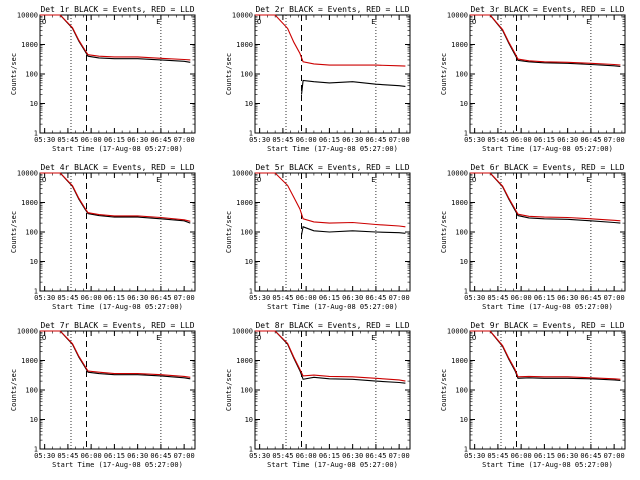  I want to click on chart-title: Det 8r BLACK = Events, RED = LLD, so click(332, 325).